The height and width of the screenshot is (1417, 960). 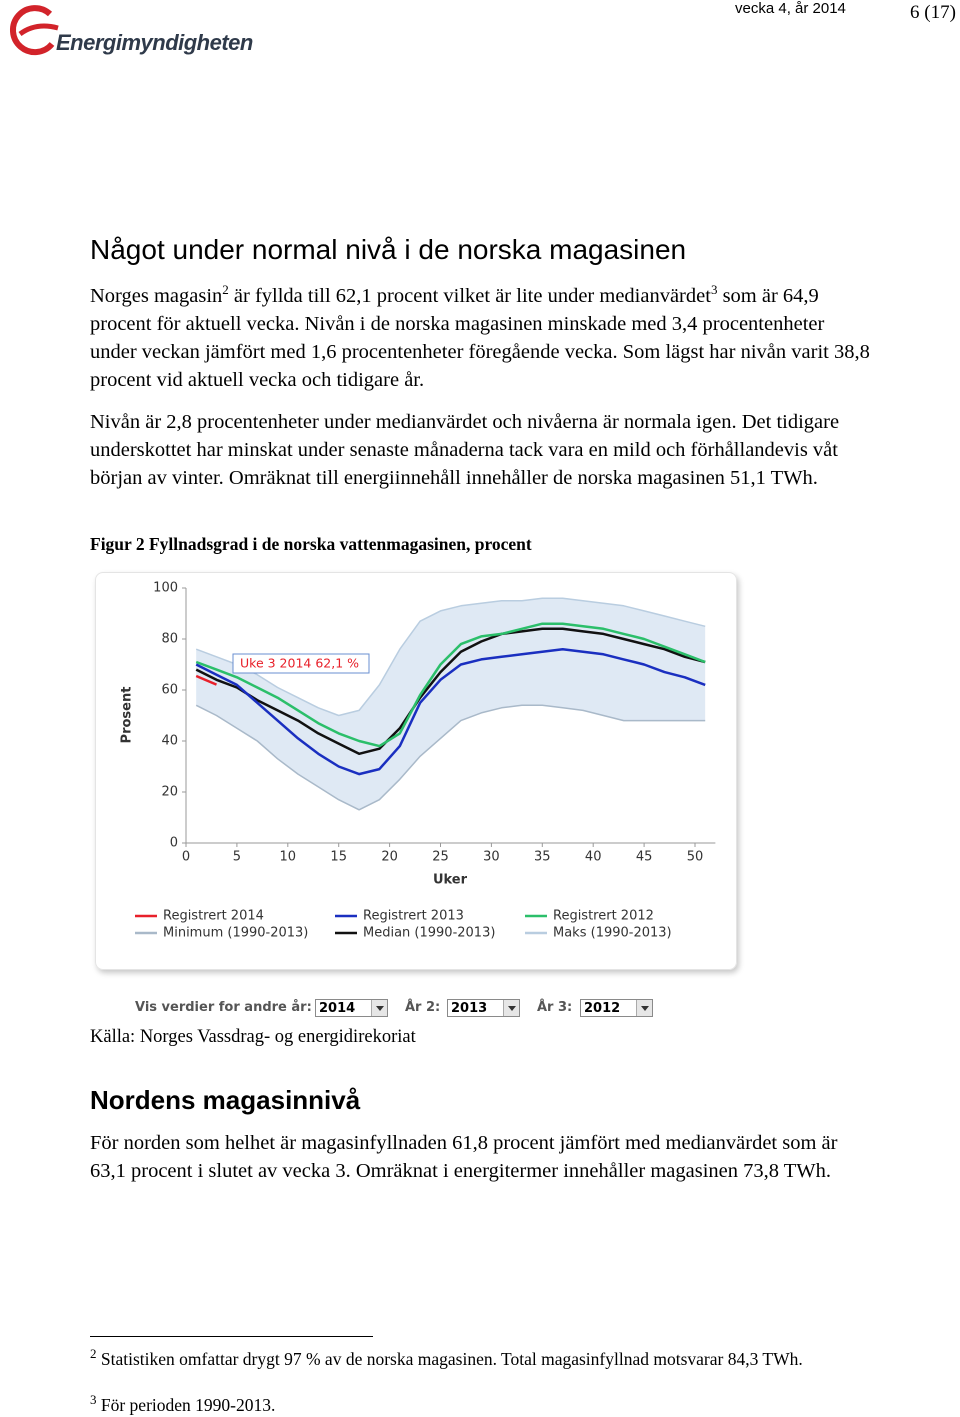 I want to click on y-tick-label: 0, so click(x=174, y=843).